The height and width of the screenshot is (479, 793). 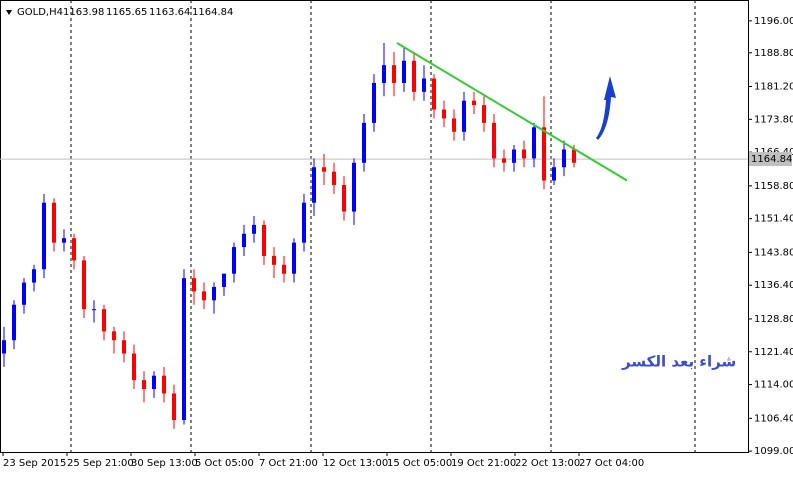 I want to click on arrow, so click(x=606, y=108).